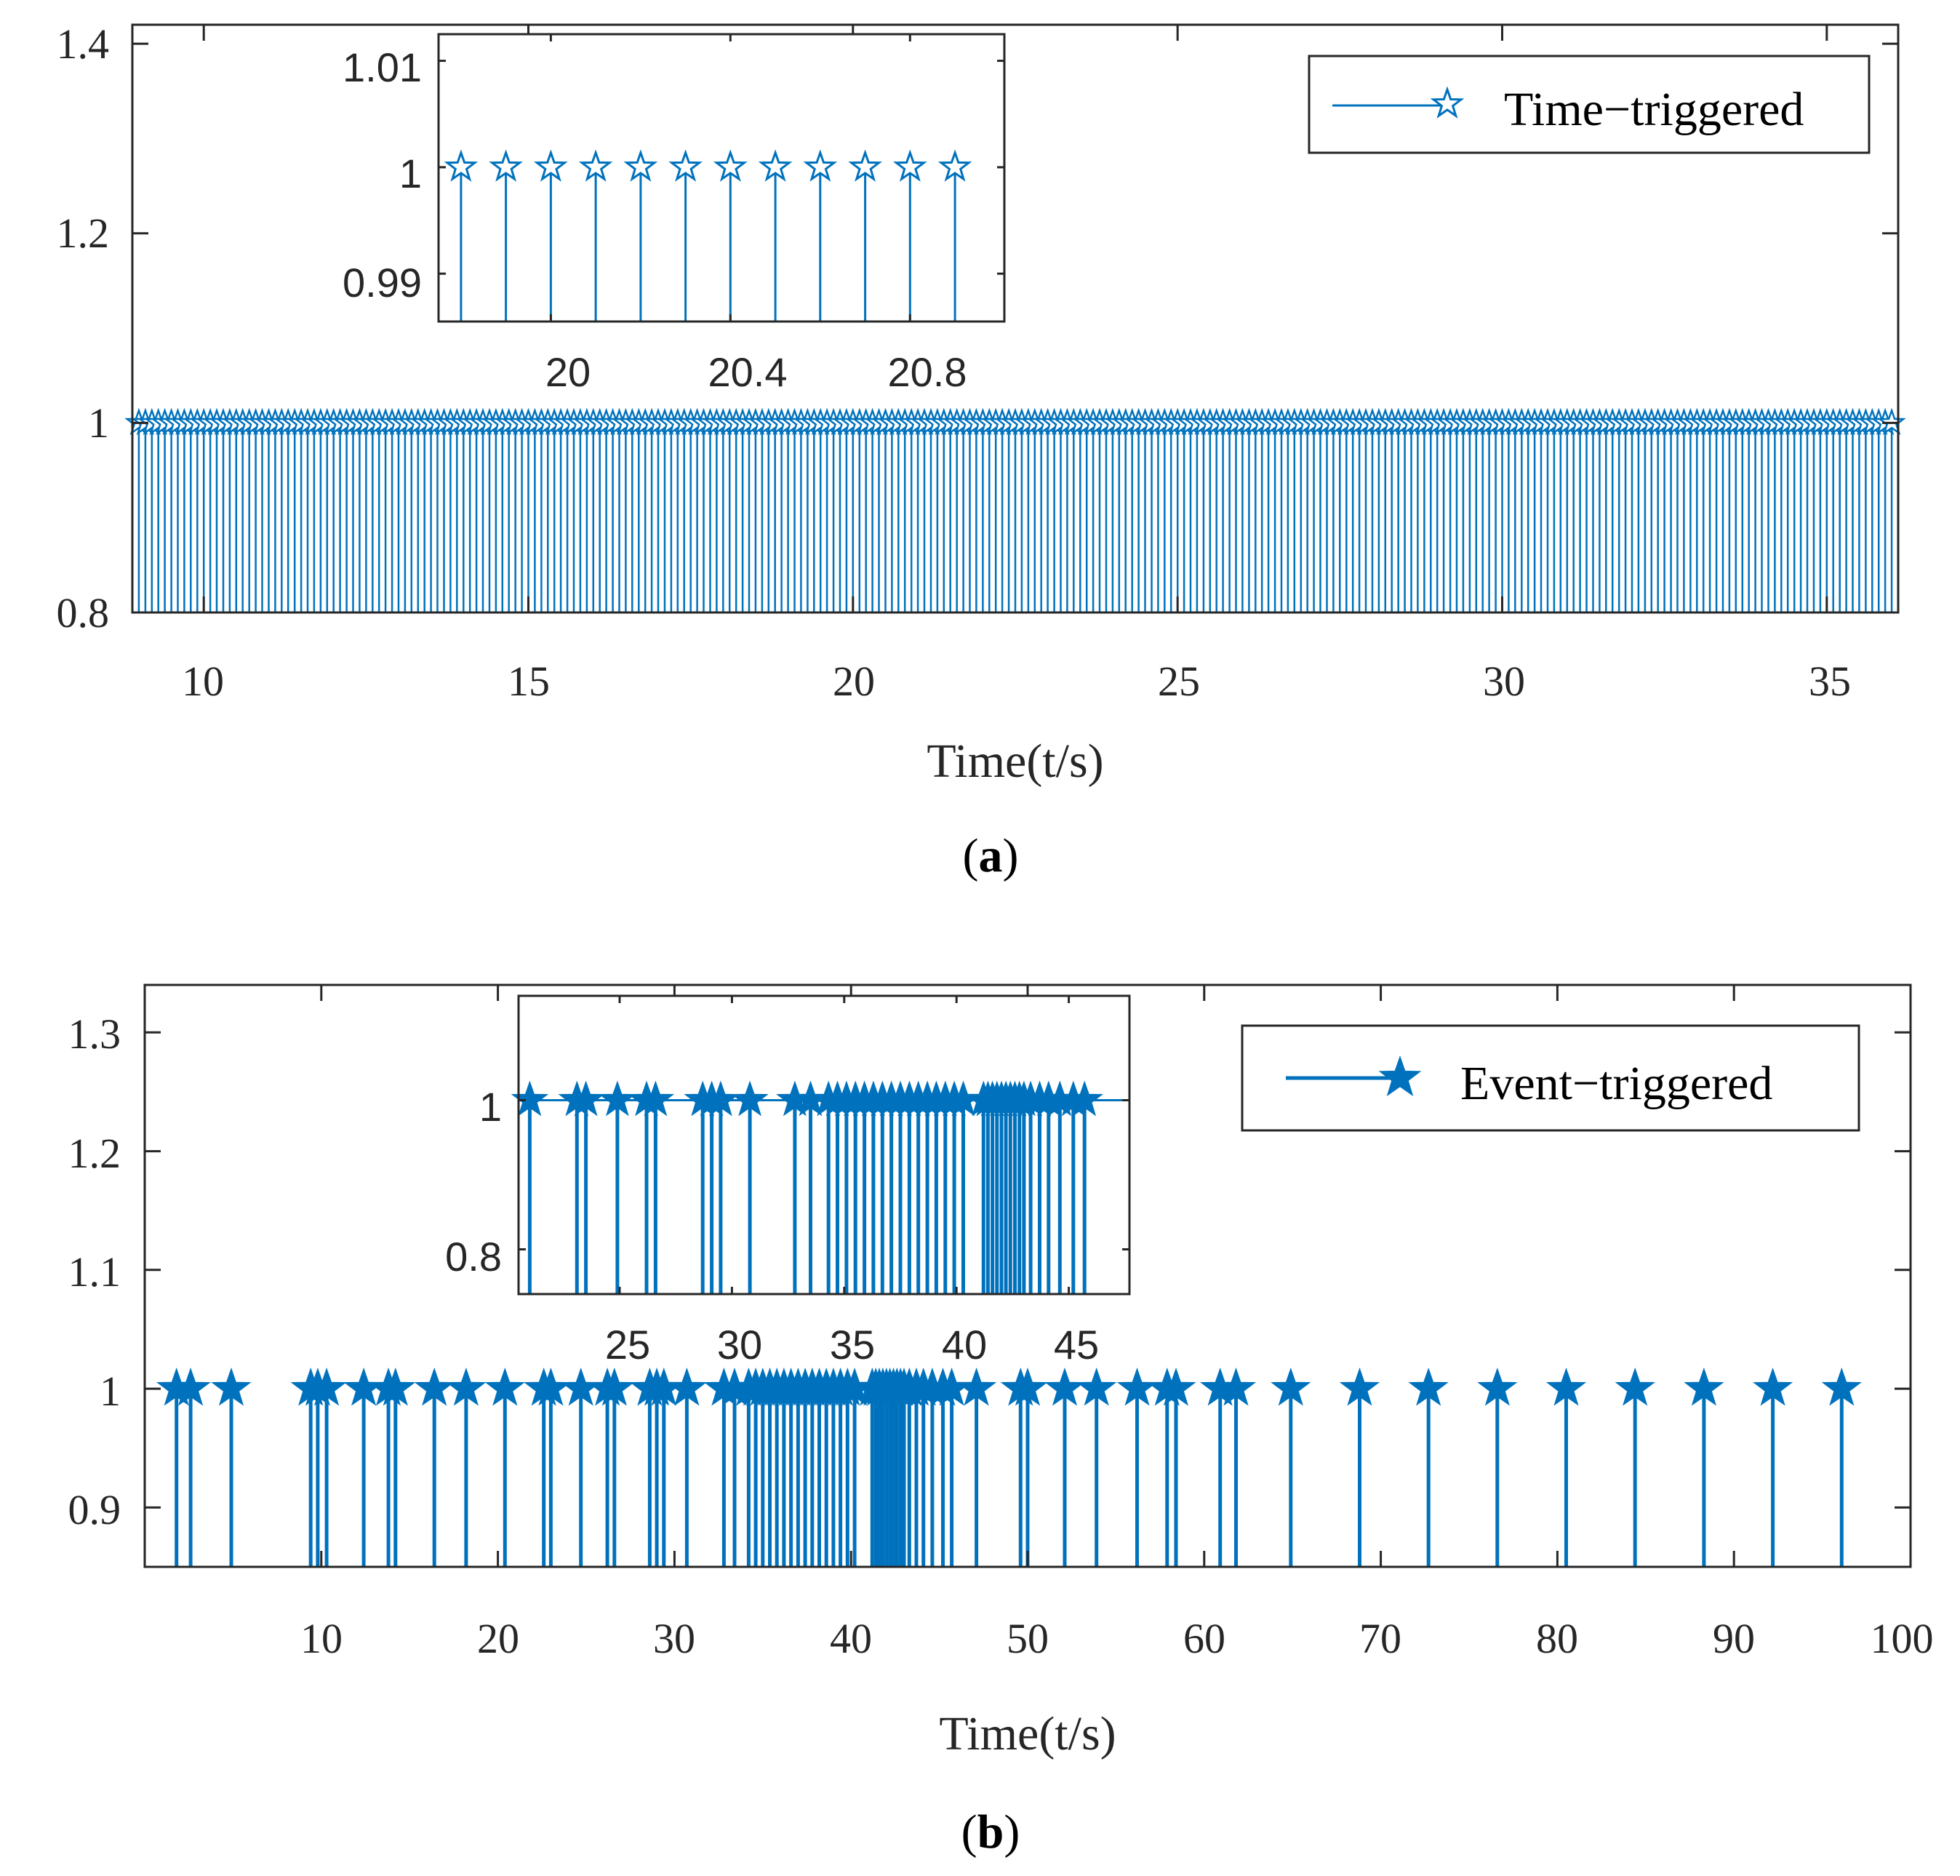 Image resolution: width=1960 pixels, height=1876 pixels. I want to click on panel-b-caption: (b), so click(990, 1832).